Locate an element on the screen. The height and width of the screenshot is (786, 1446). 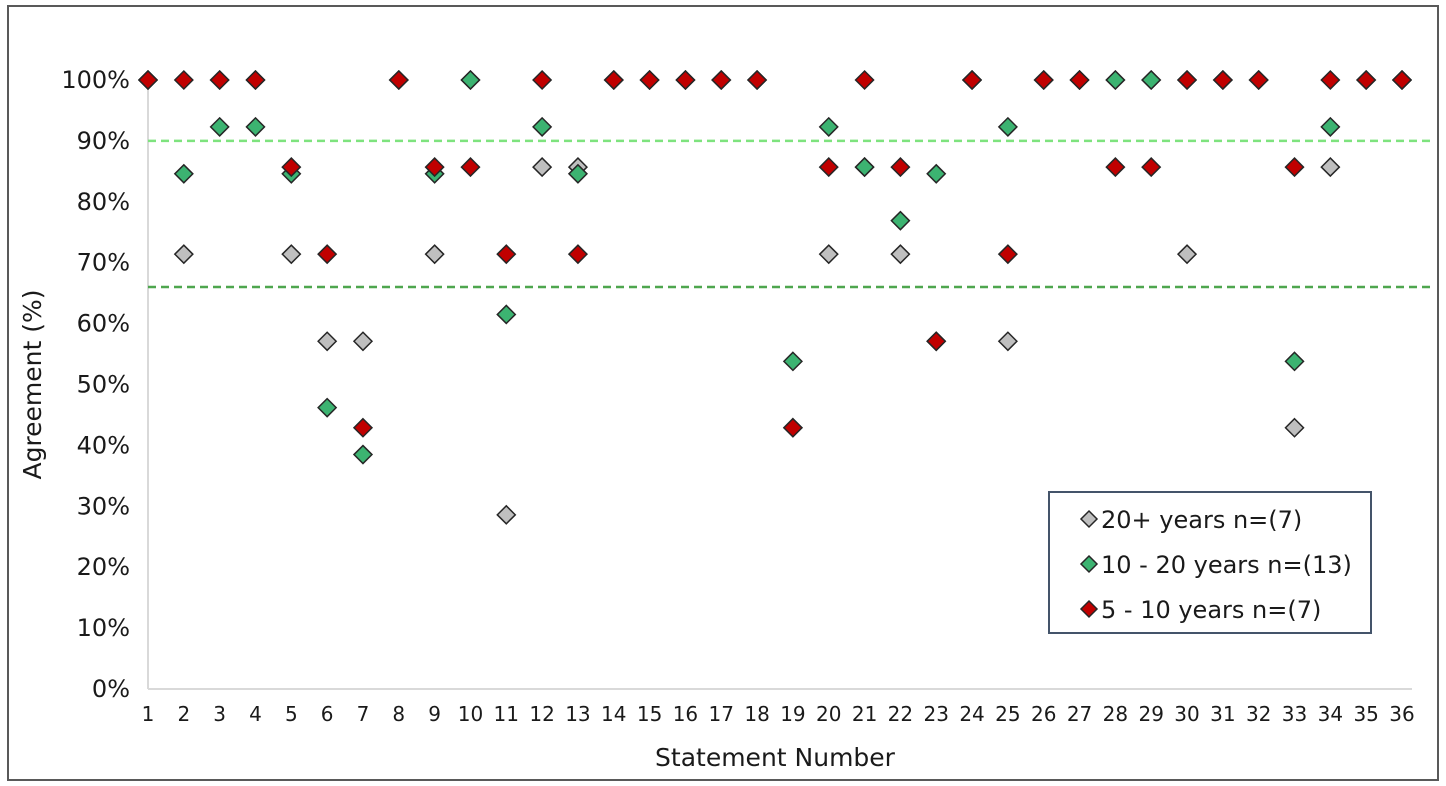
x-tick-label: 26 is located at coordinates (1043, 714).